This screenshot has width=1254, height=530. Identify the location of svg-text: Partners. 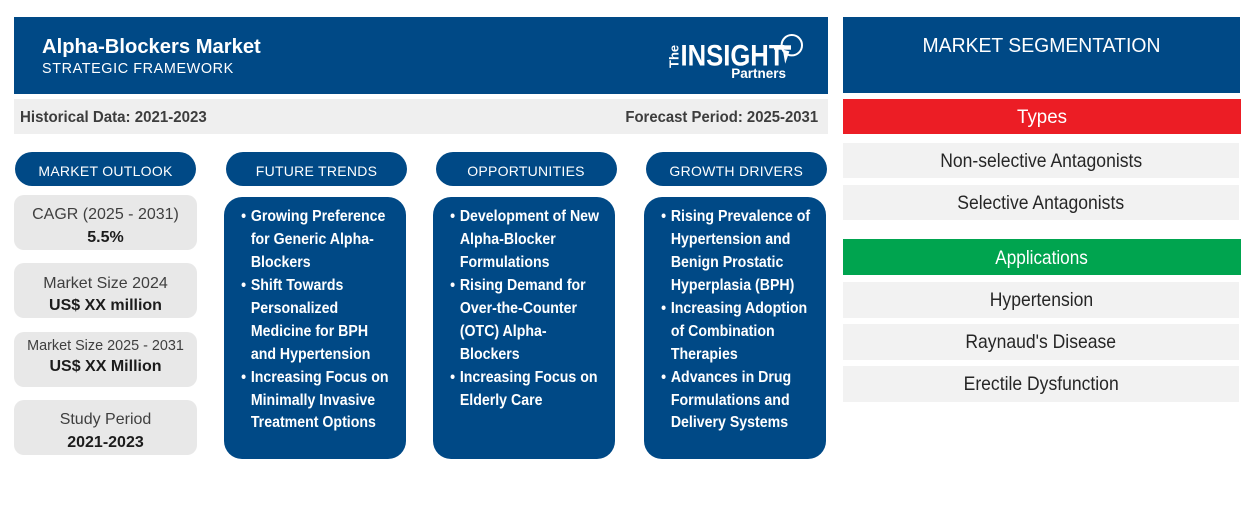
(758, 73).